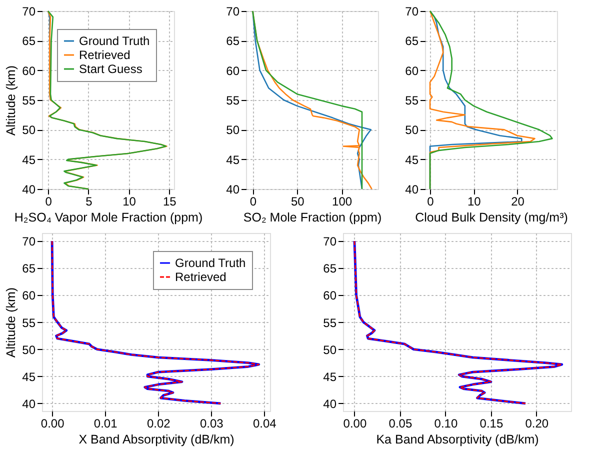 The image size is (592, 466). I want to click on x-axis-title: H₂SO₄ Vapor Mole Fraction (ppm), so click(108, 217).